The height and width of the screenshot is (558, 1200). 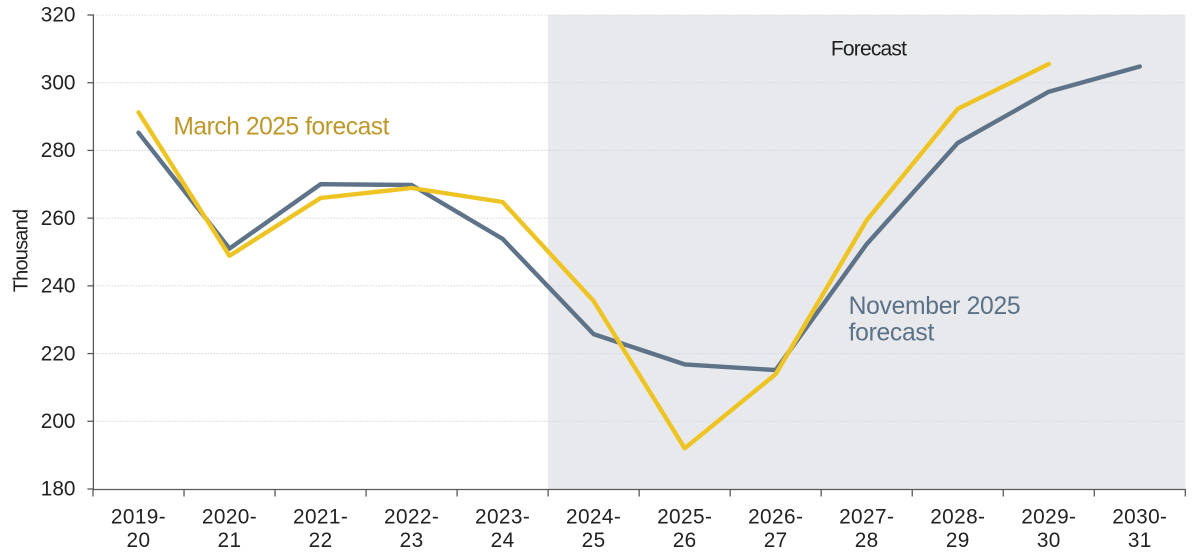 I want to click on svg-text: 2026-, so click(x=775, y=517).